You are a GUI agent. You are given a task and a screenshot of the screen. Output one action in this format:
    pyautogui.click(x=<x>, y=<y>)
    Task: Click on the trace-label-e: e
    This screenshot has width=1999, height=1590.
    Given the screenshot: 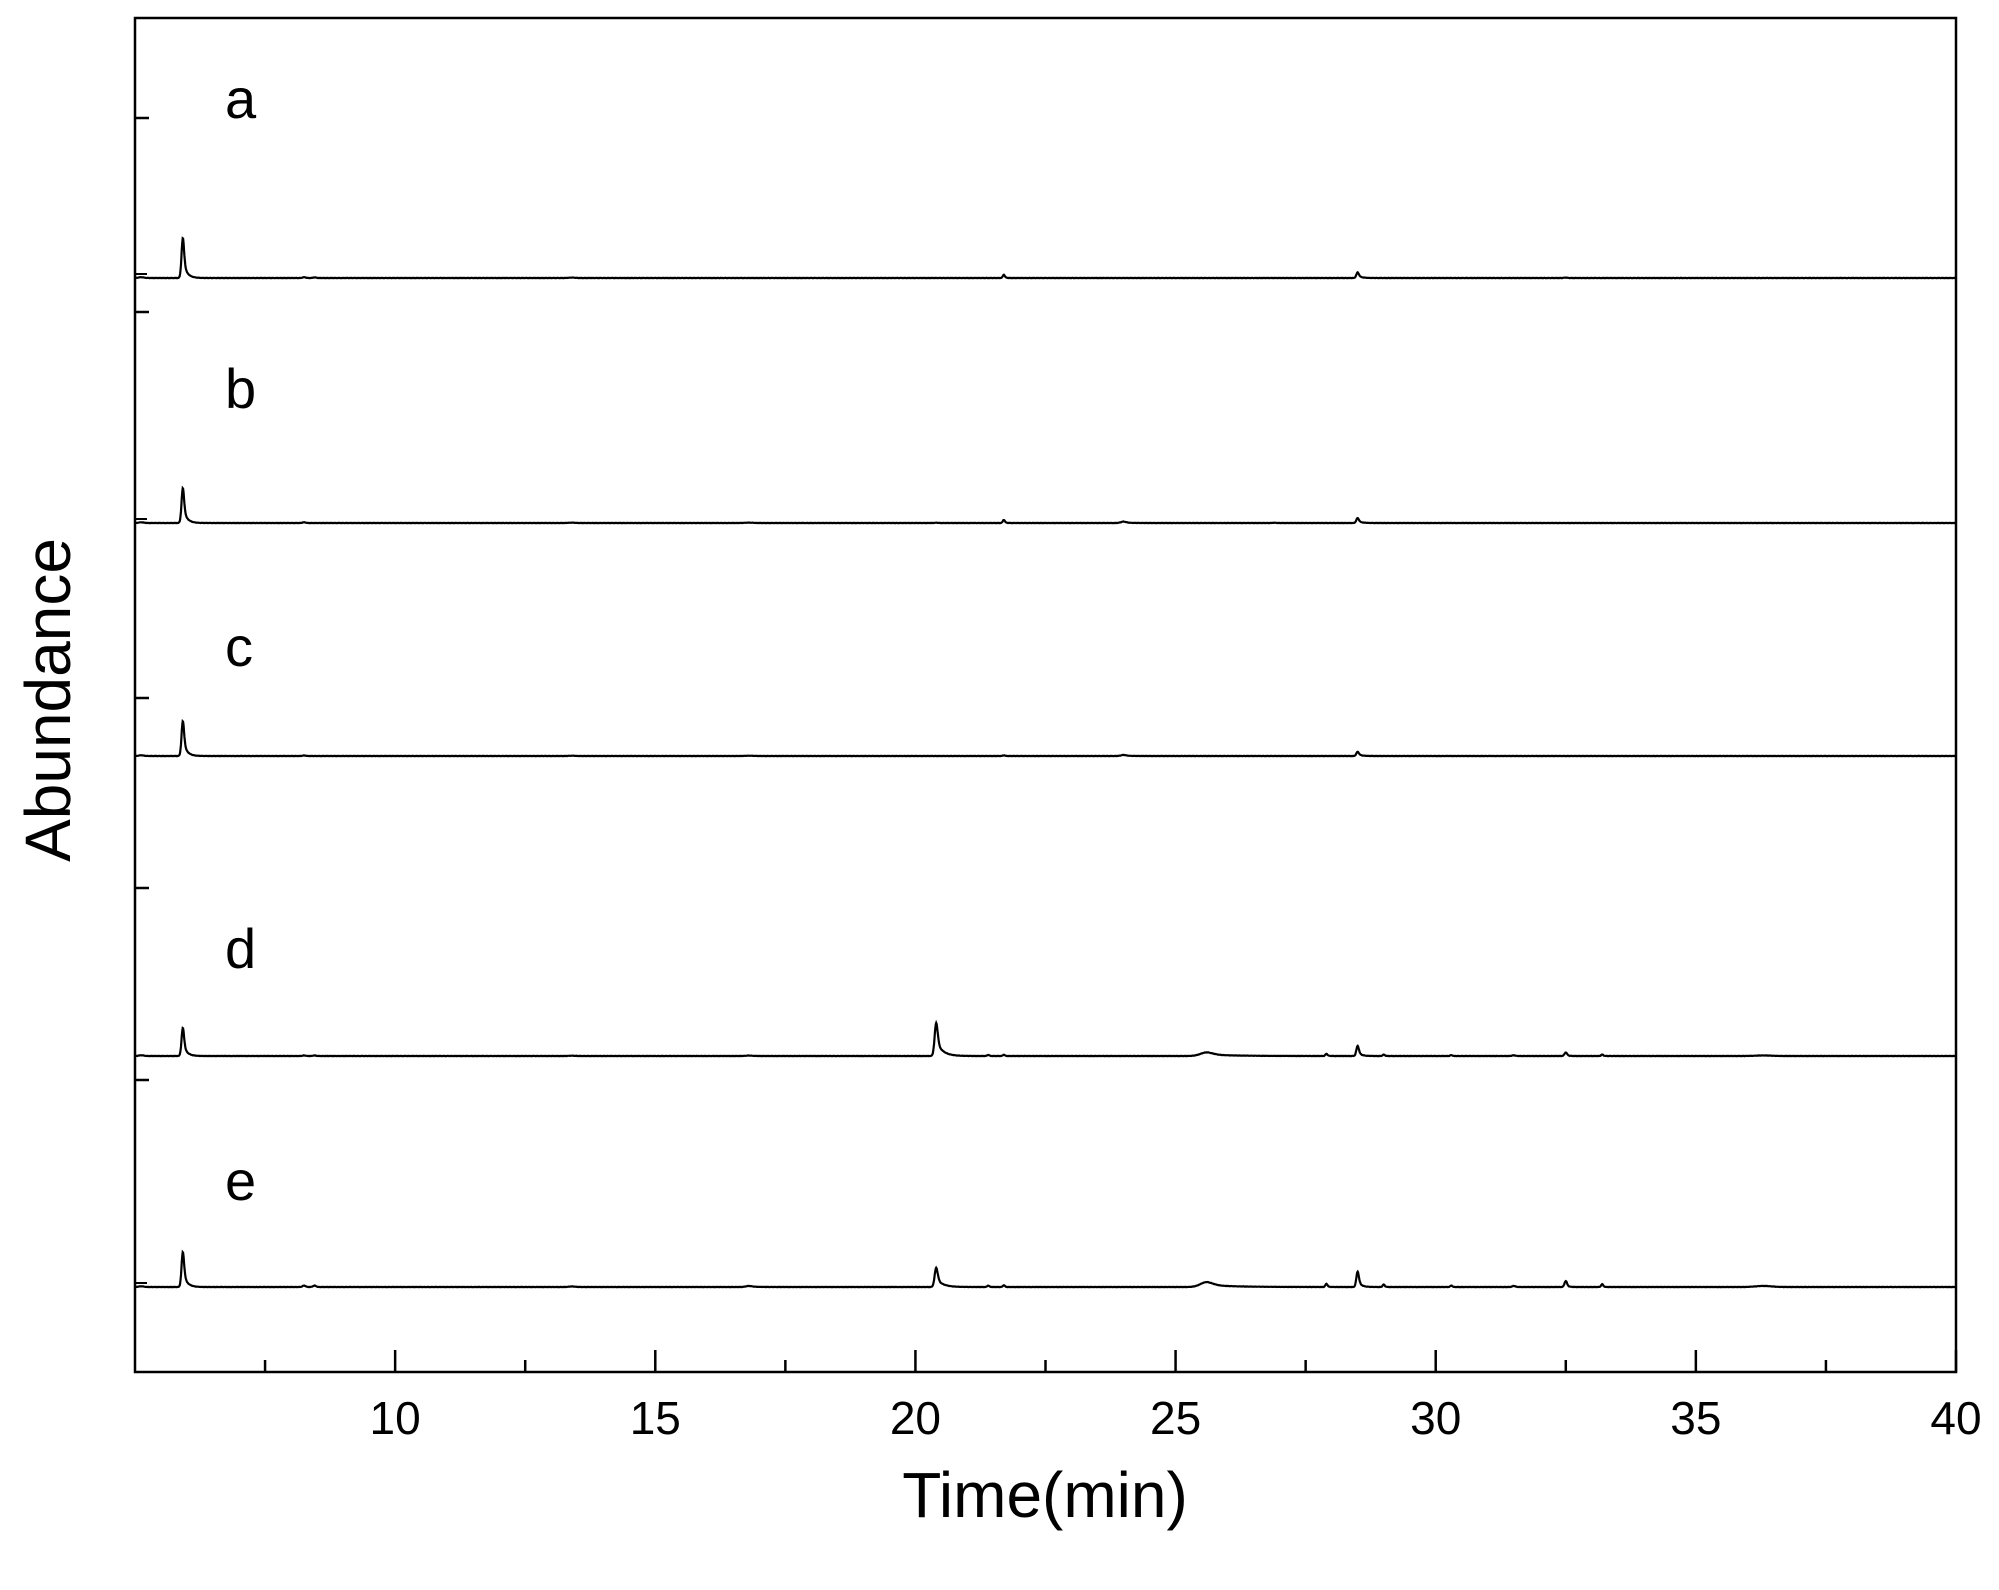 What is the action you would take?
    pyautogui.click(x=240, y=1180)
    